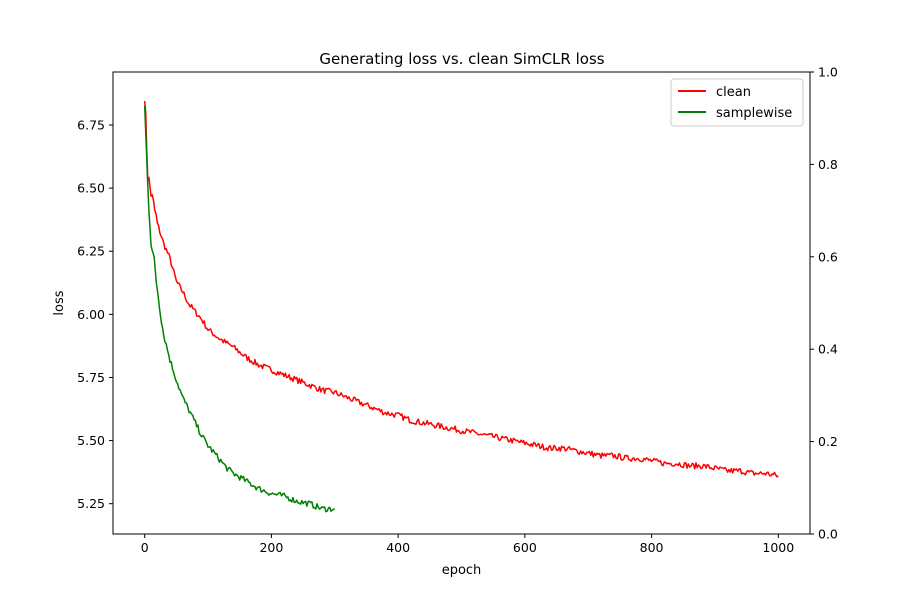  I want to click on x-tick-label: 400, so click(398, 547).